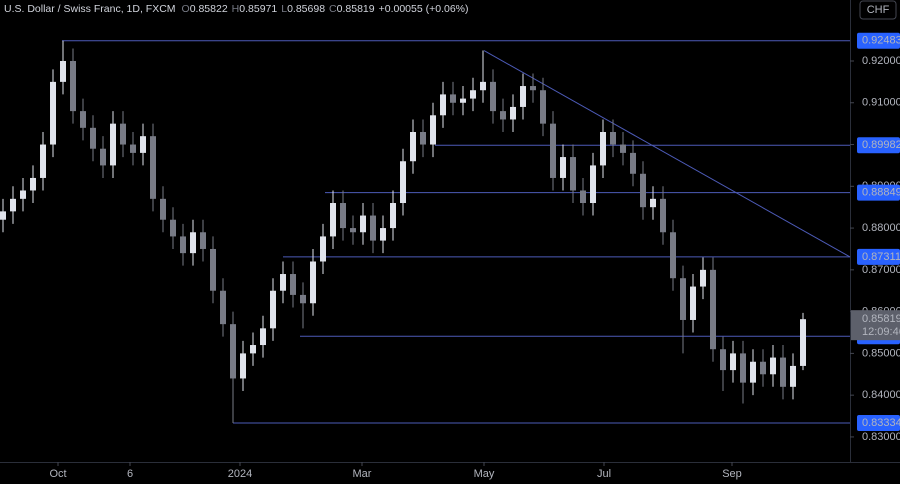  Describe the element at coordinates (186, 9) in the screenshot. I see `ohlc-key: O` at that location.